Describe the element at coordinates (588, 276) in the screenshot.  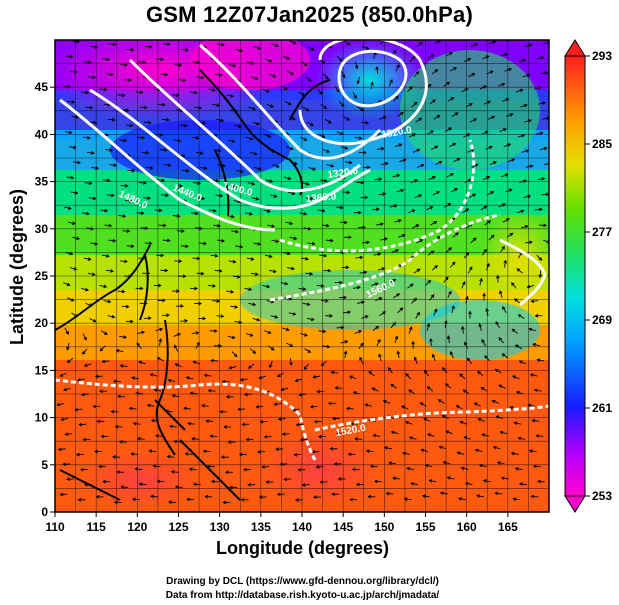
I see `colorbar: 293 285 277 269 261 253` at that location.